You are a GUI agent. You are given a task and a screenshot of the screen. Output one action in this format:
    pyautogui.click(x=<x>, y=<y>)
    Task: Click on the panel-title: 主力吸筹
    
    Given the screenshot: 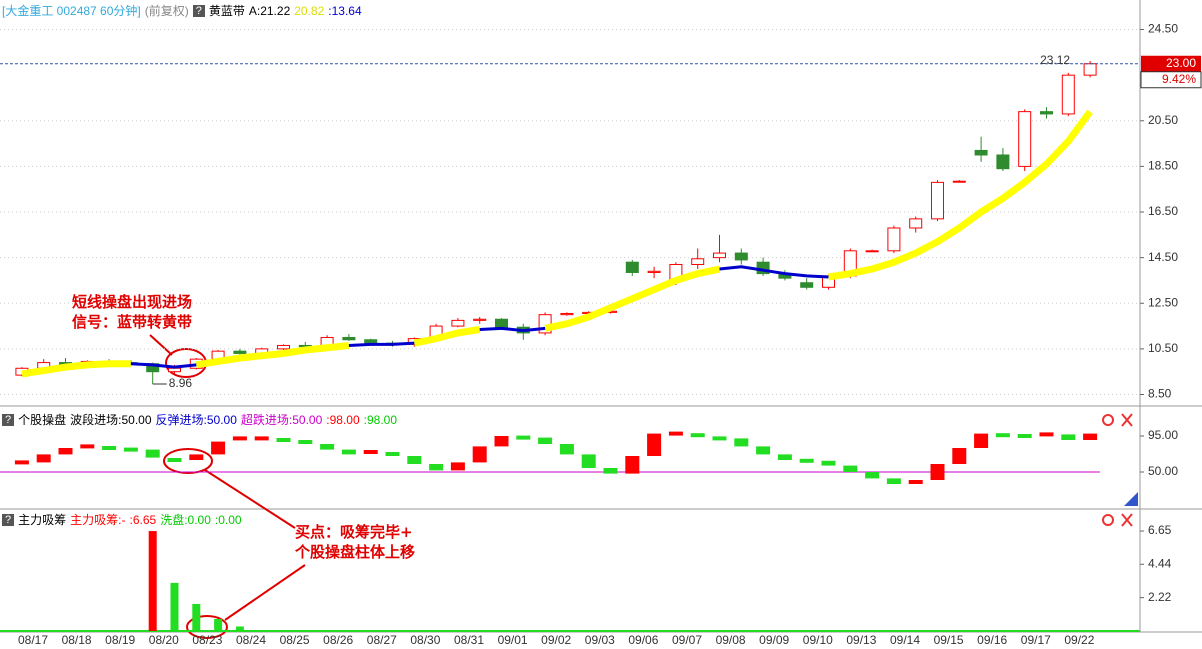 What is the action you would take?
    pyautogui.click(x=42, y=520)
    